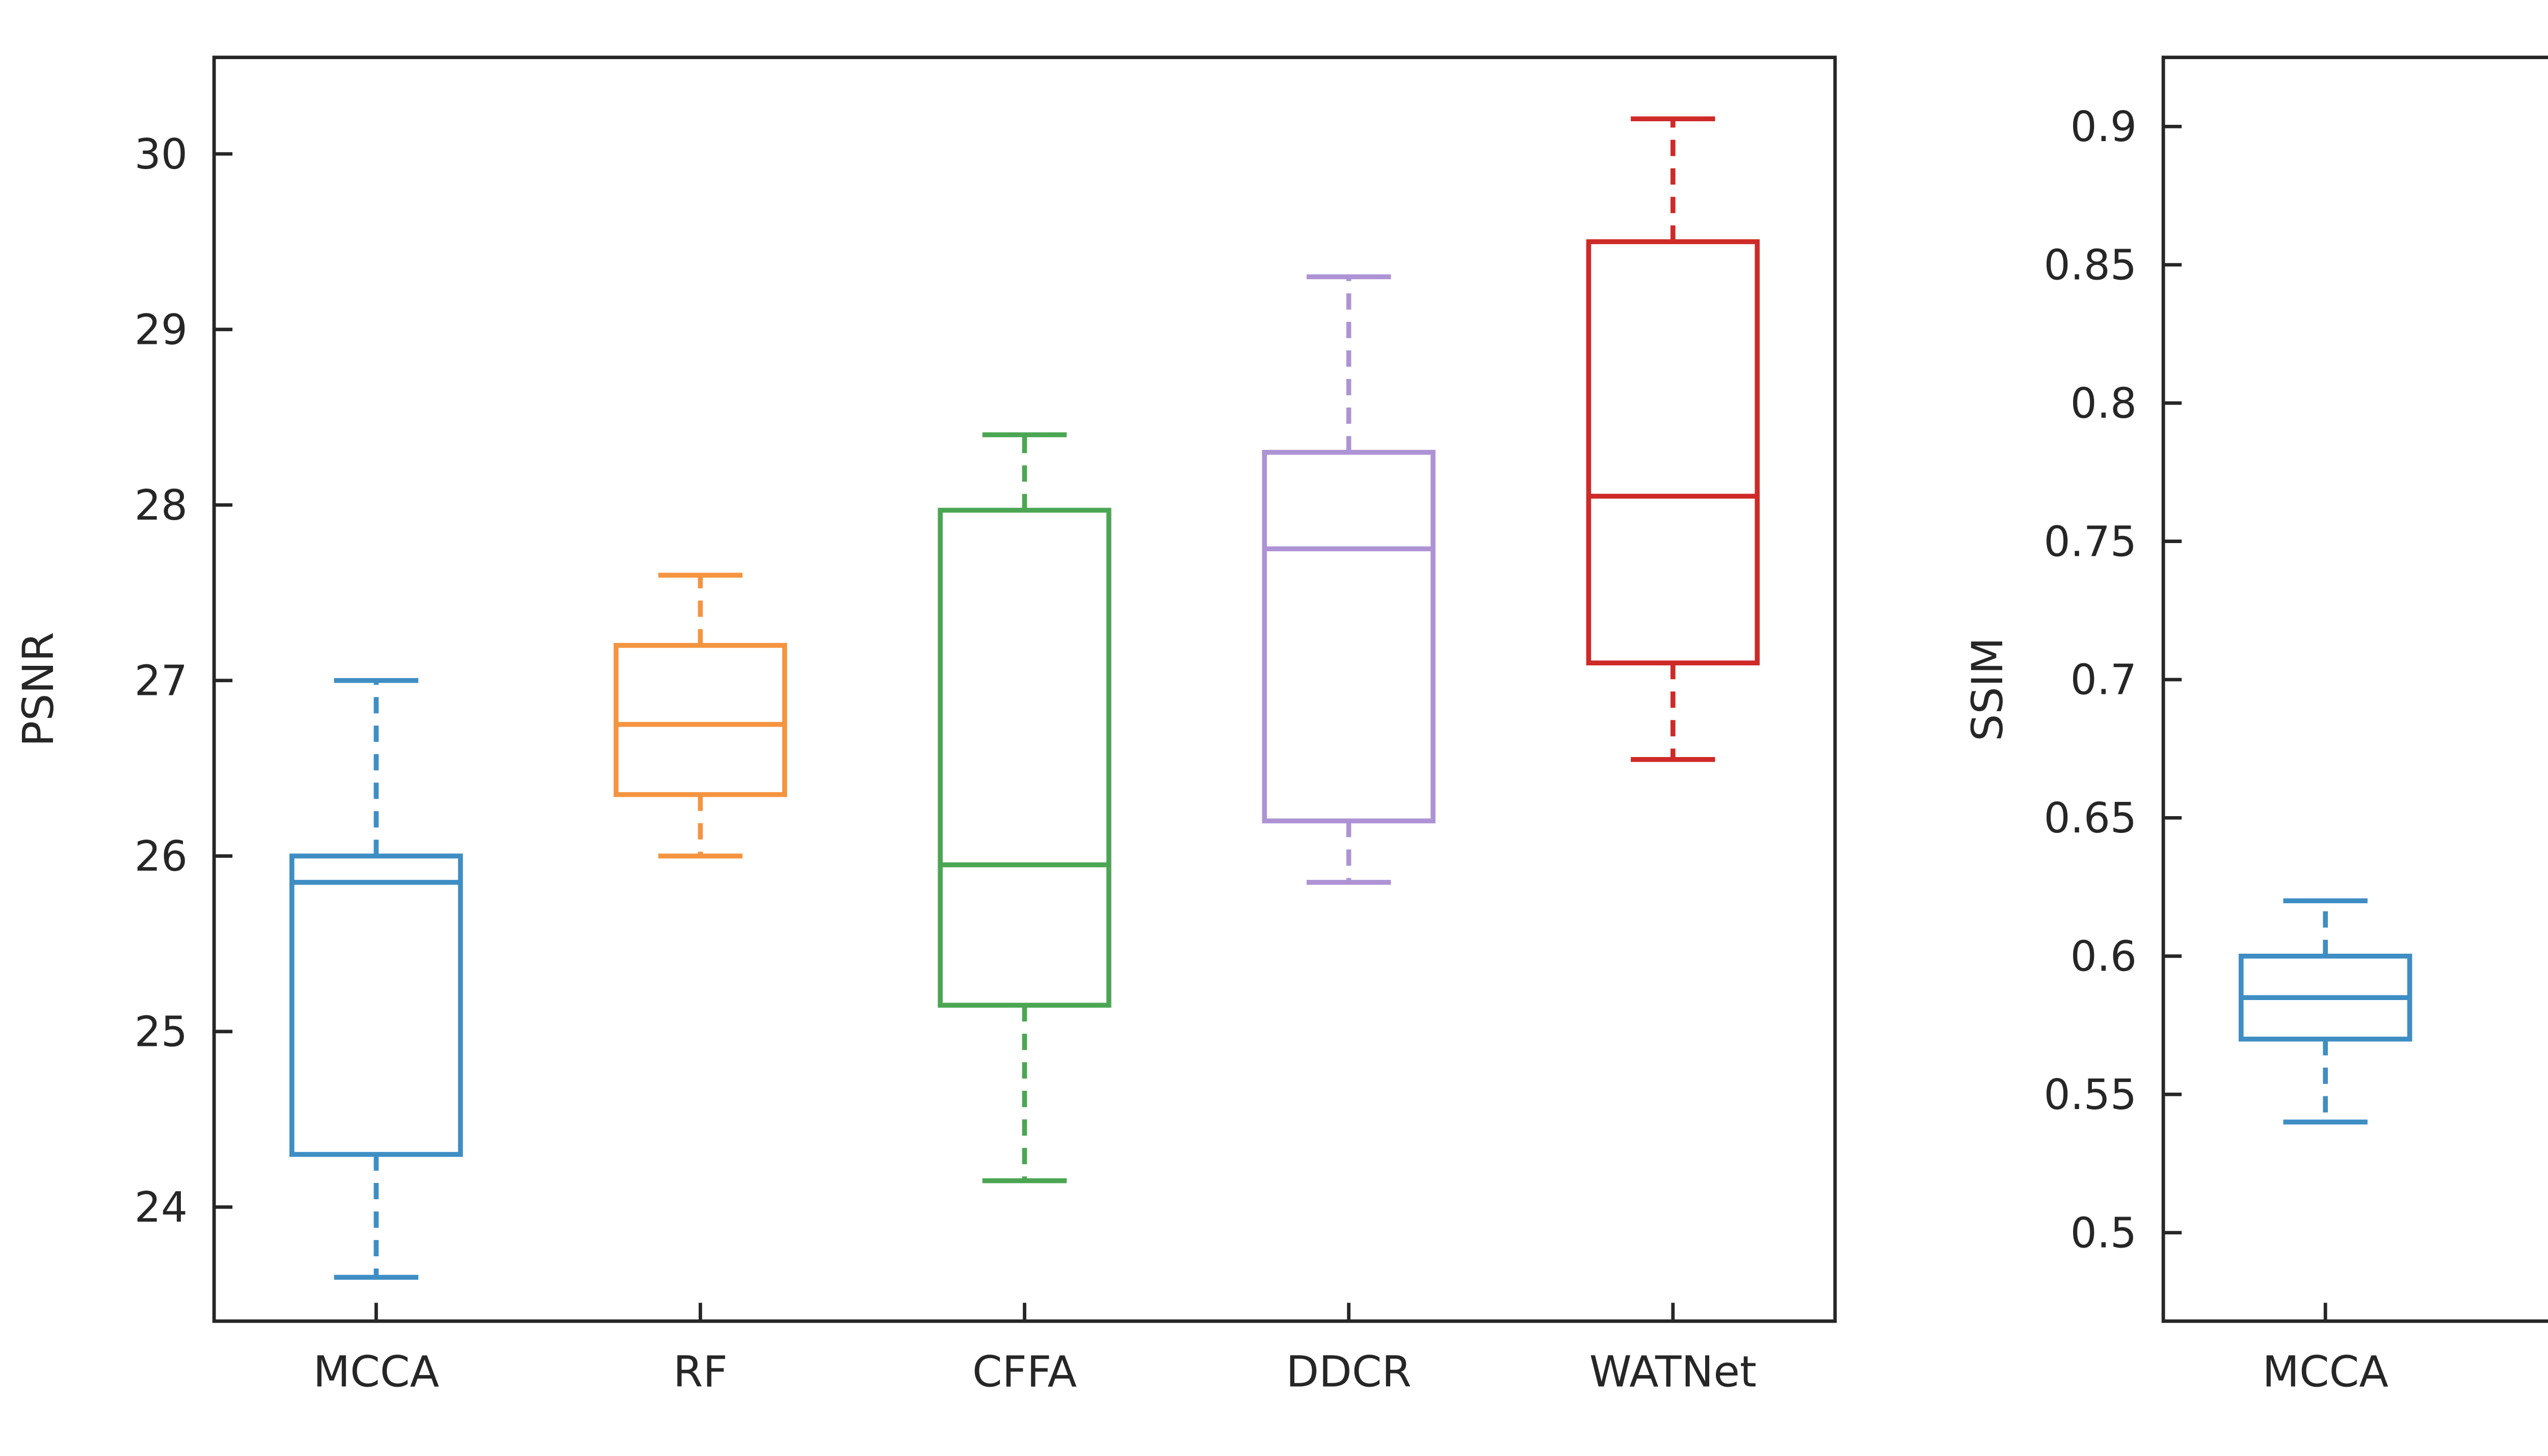  Describe the element at coordinates (162, 154) in the screenshot. I see `y-tick-label: 30` at that location.